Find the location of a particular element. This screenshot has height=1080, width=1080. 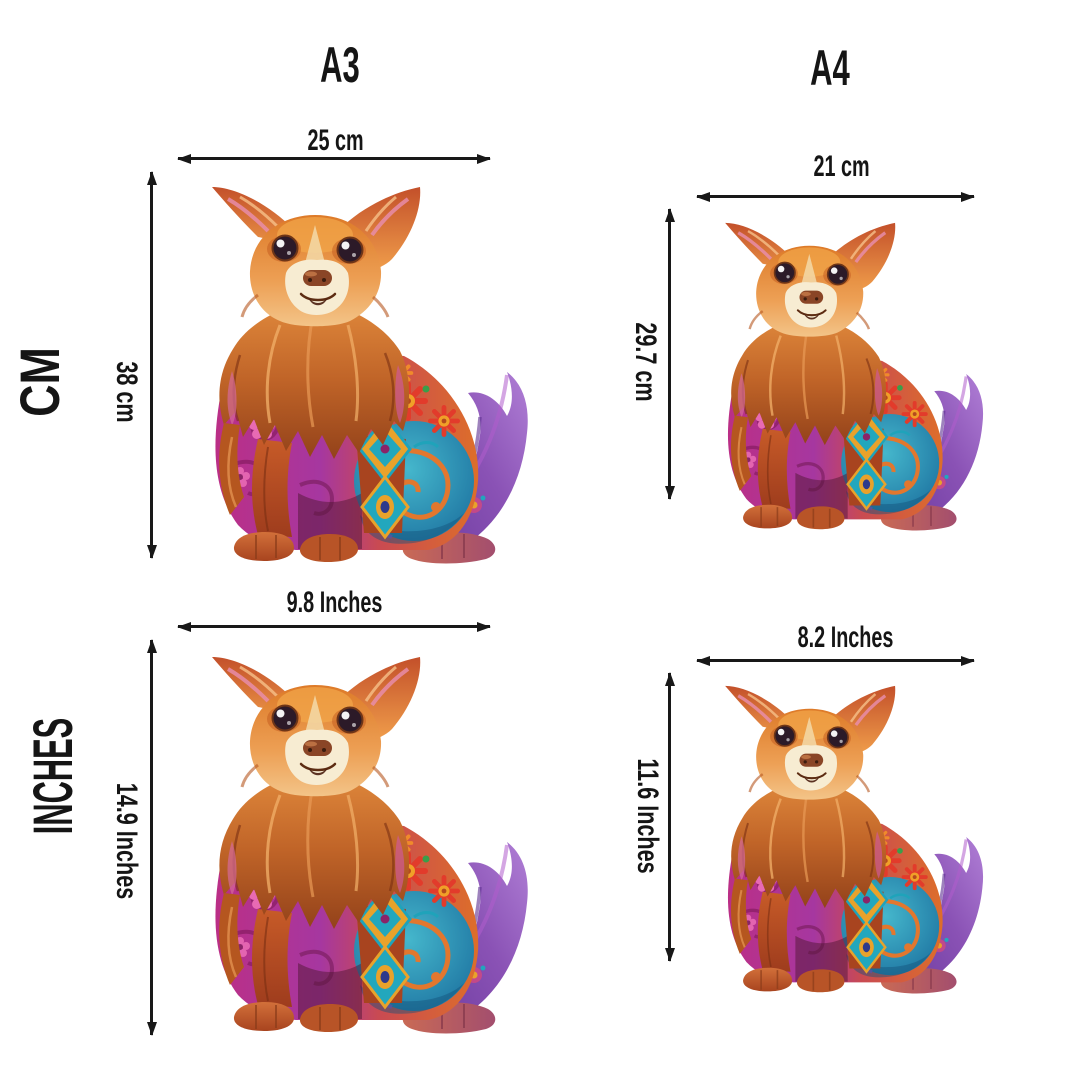

a4-cm-width-arrow is located at coordinates (835, 196).